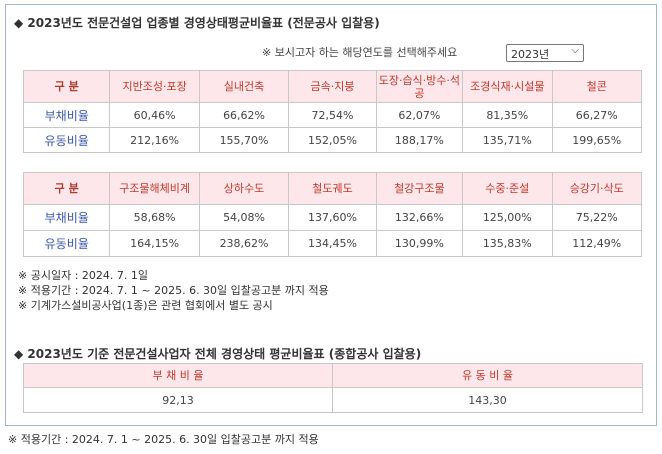  I want to click on table2-col: 상하수도, so click(244, 188).